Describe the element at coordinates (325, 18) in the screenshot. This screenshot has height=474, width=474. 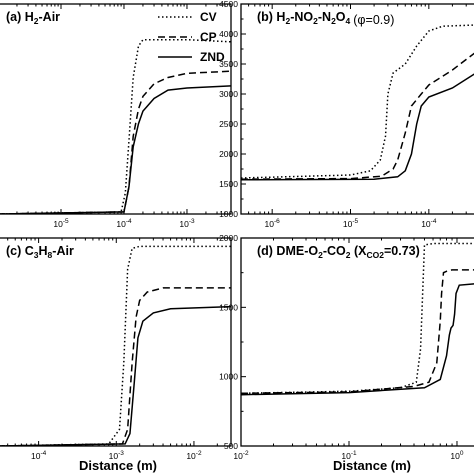
I see `panel-title: (b) H2-NO2-N2O4 (φ=0.9)` at that location.